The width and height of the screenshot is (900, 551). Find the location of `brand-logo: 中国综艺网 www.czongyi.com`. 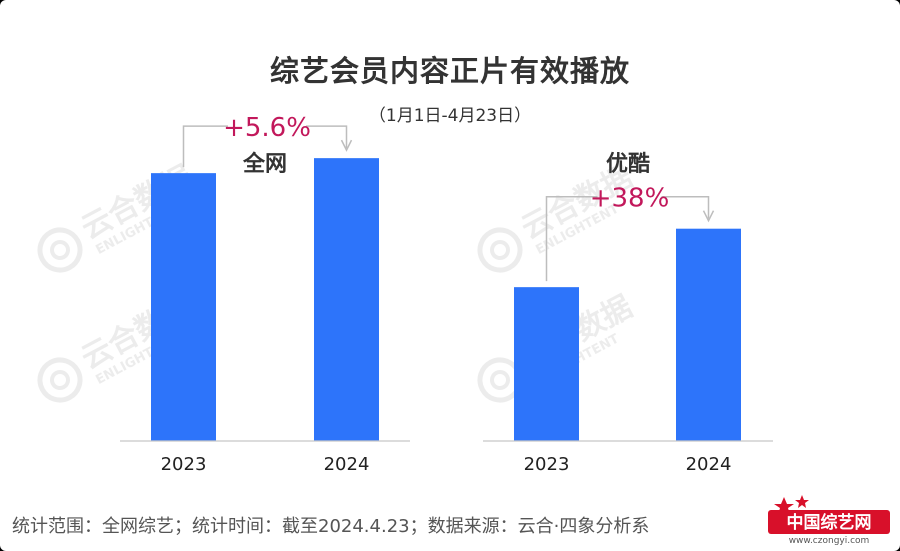

brand-logo: 中国综艺网 www.czongyi.com is located at coordinates (829, 520).